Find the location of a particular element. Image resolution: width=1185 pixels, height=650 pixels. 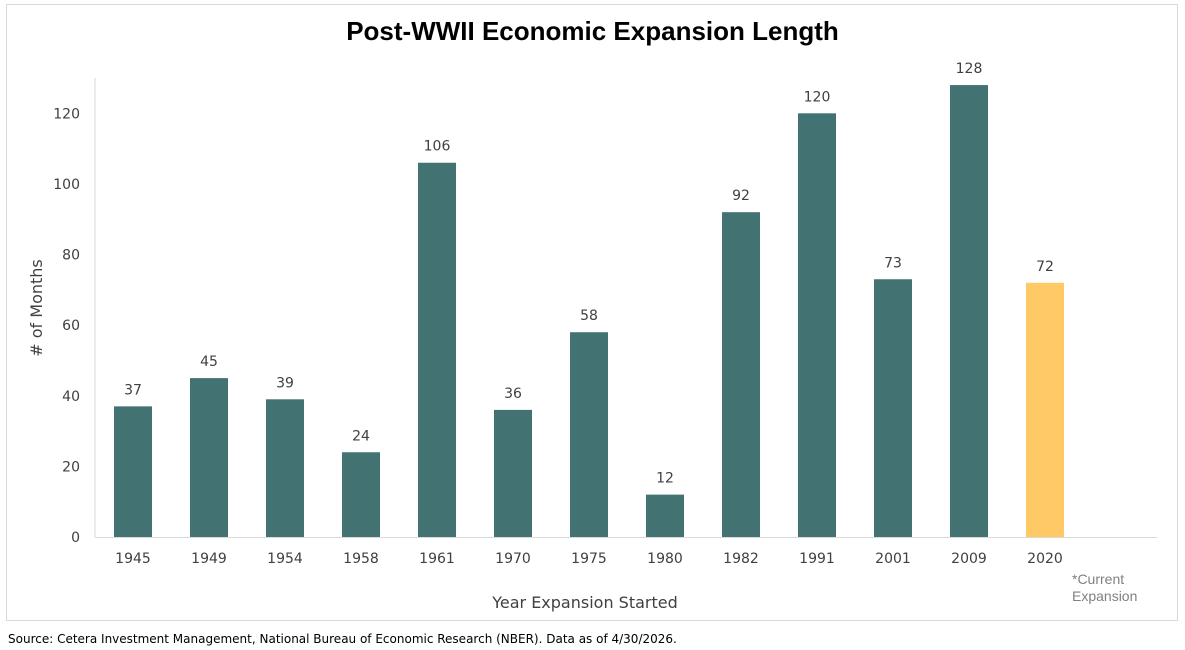

data-label: 58 is located at coordinates (589, 316).